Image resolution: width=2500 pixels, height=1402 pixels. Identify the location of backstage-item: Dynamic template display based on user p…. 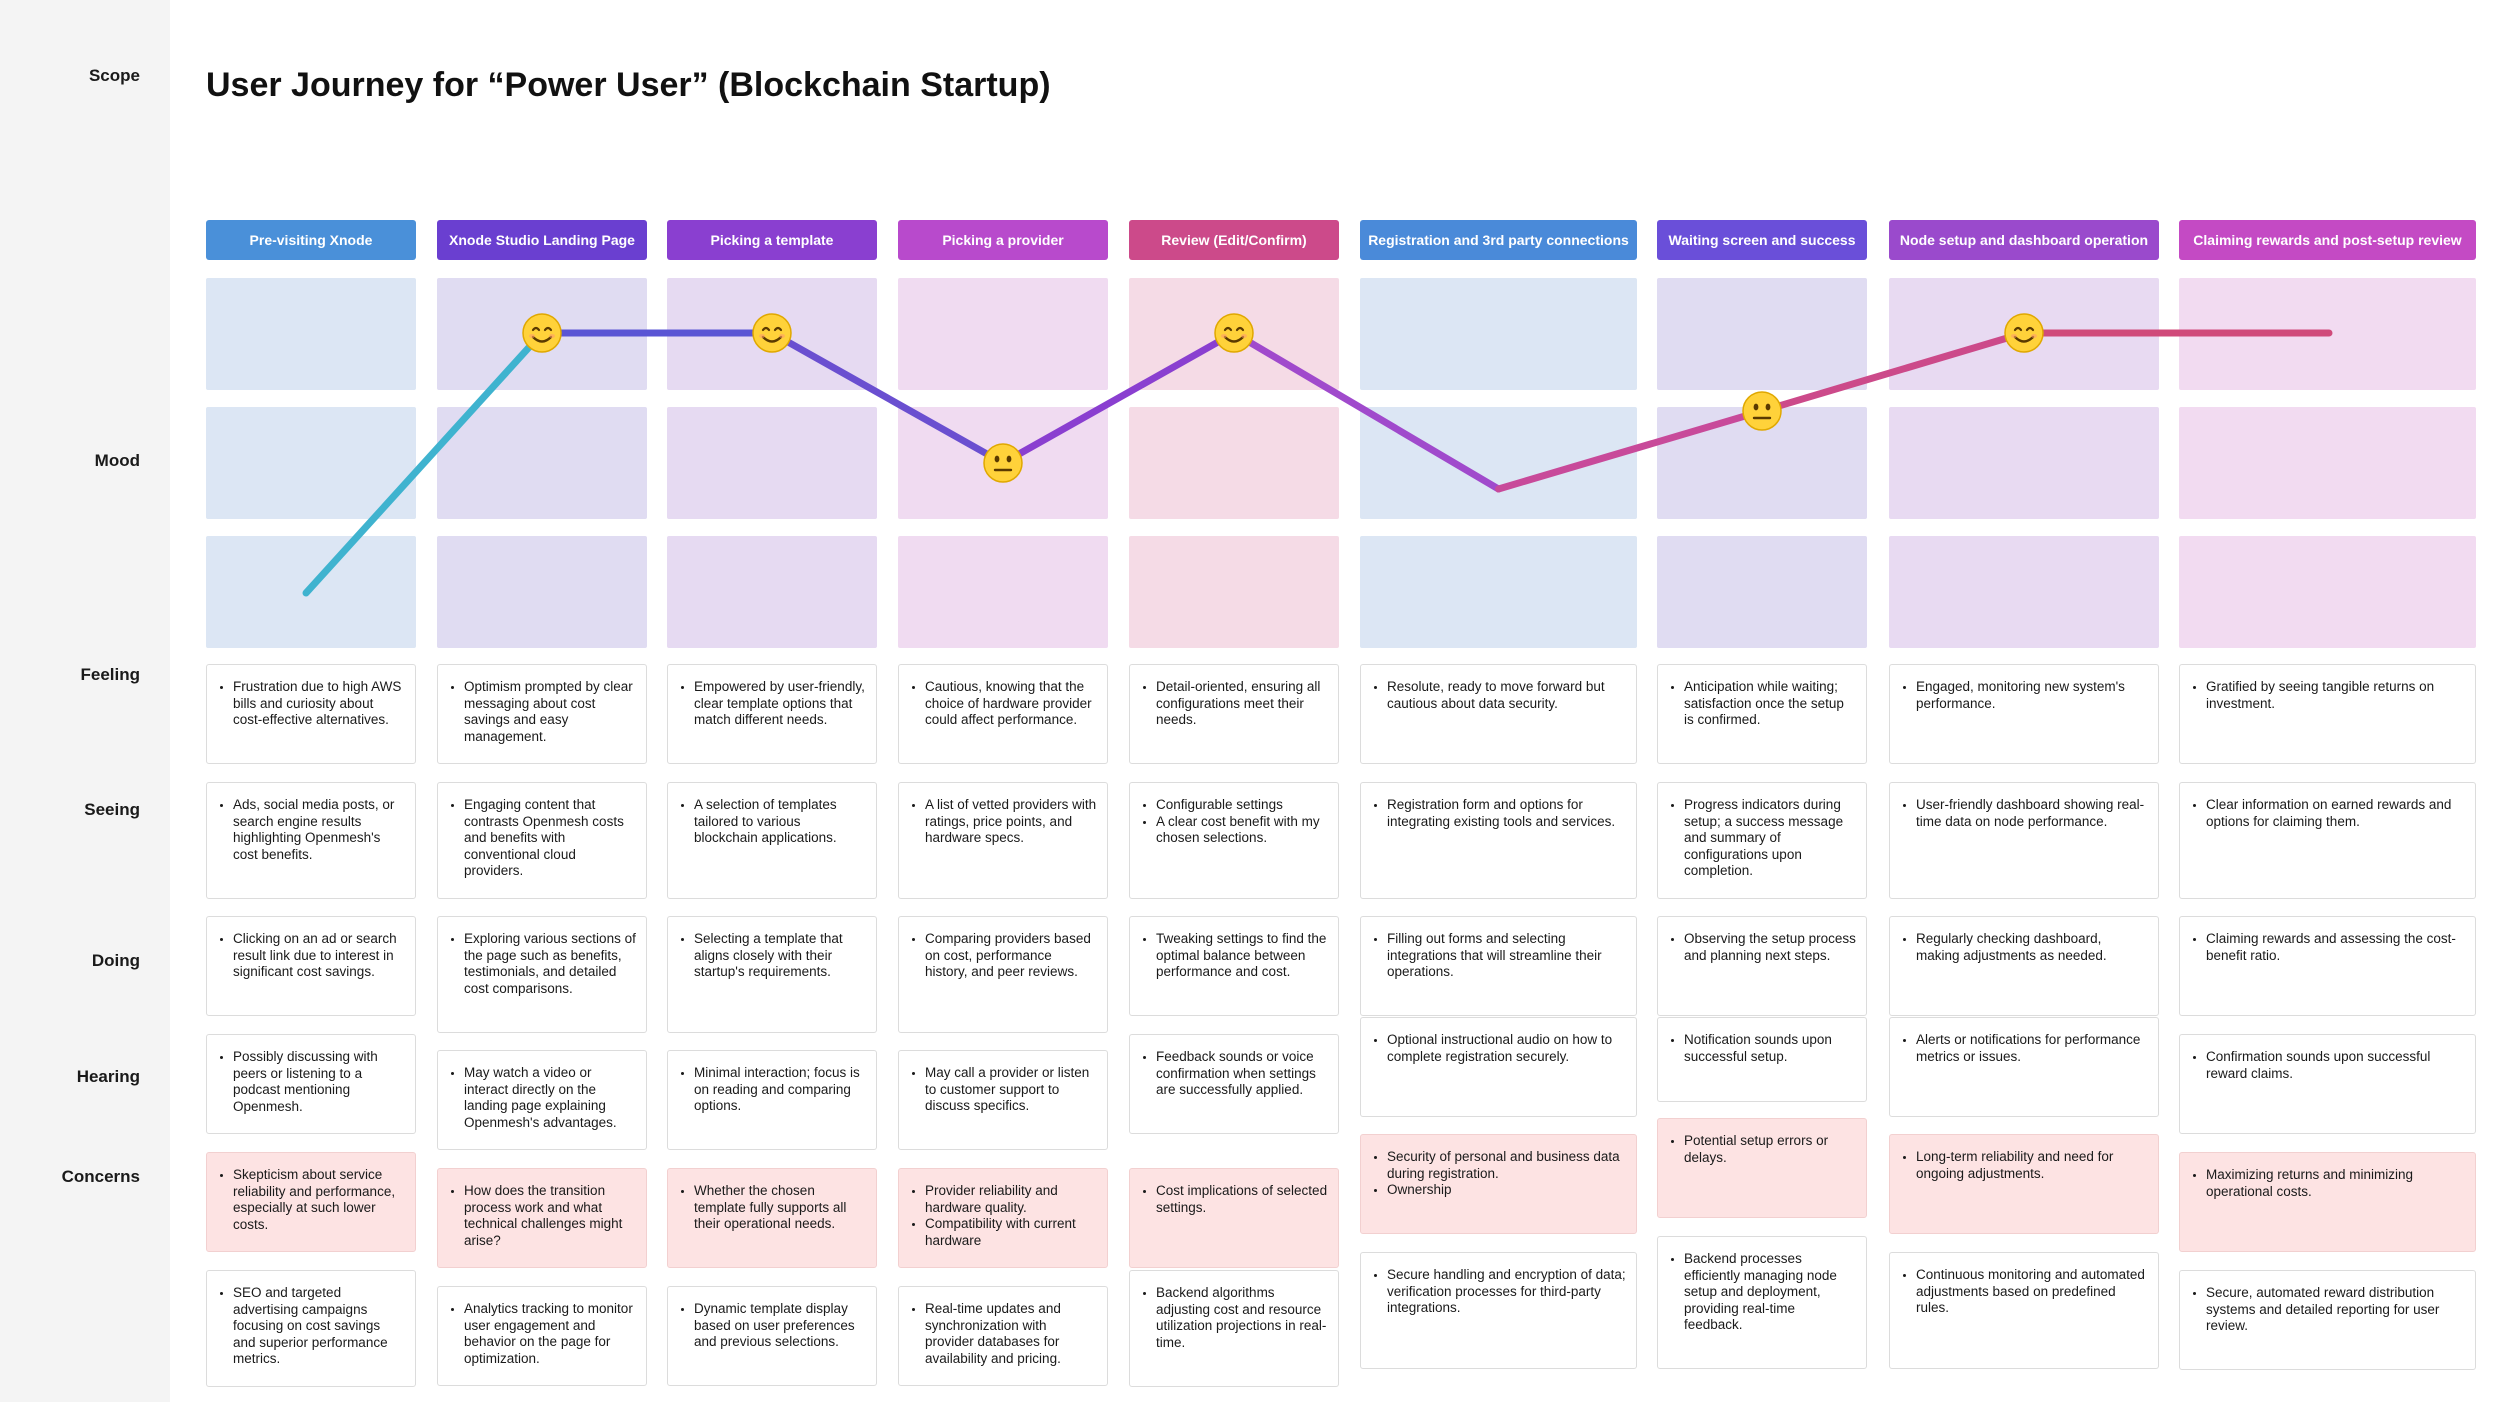
(780, 1326).